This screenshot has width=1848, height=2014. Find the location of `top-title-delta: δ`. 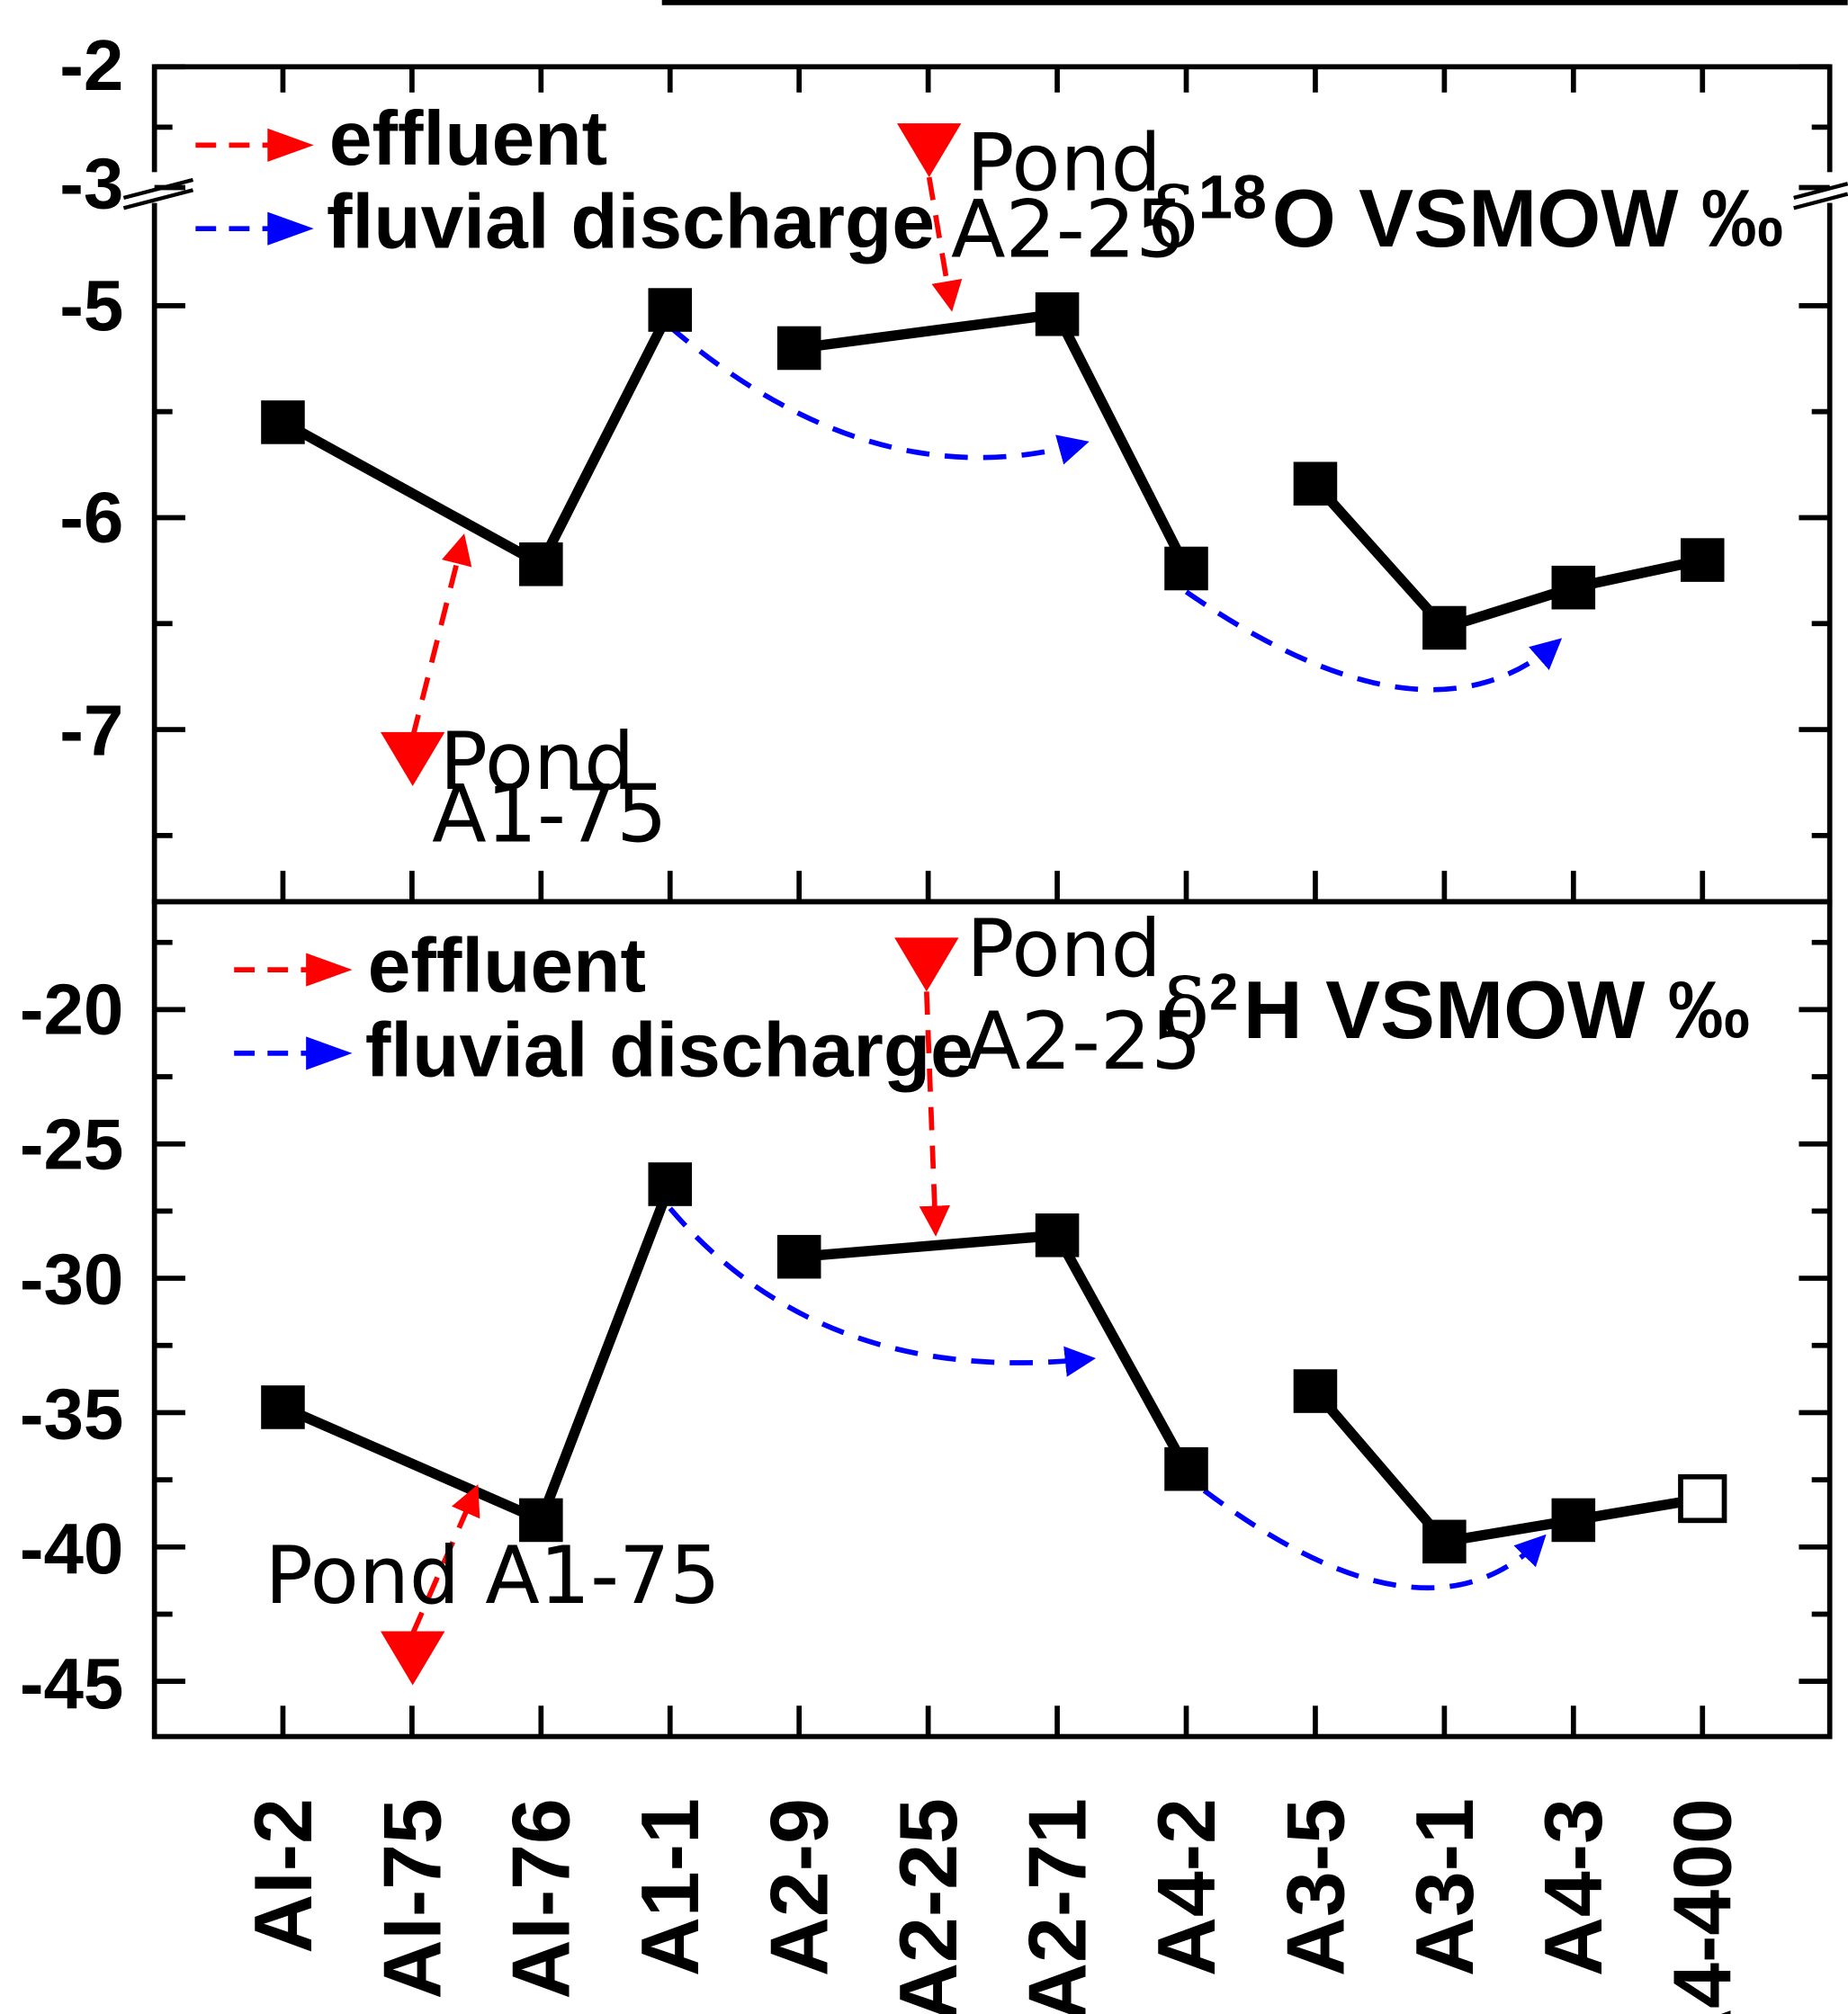

top-title-delta: δ is located at coordinates (1173, 218).